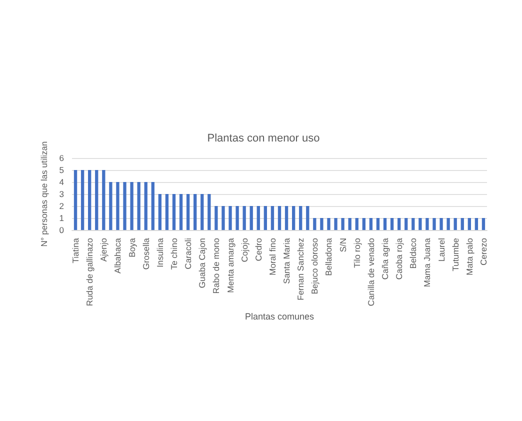 This screenshot has height=421, width=522. What do you see at coordinates (258, 250) in the screenshot?
I see `x-tick-label: Cedro` at bounding box center [258, 250].